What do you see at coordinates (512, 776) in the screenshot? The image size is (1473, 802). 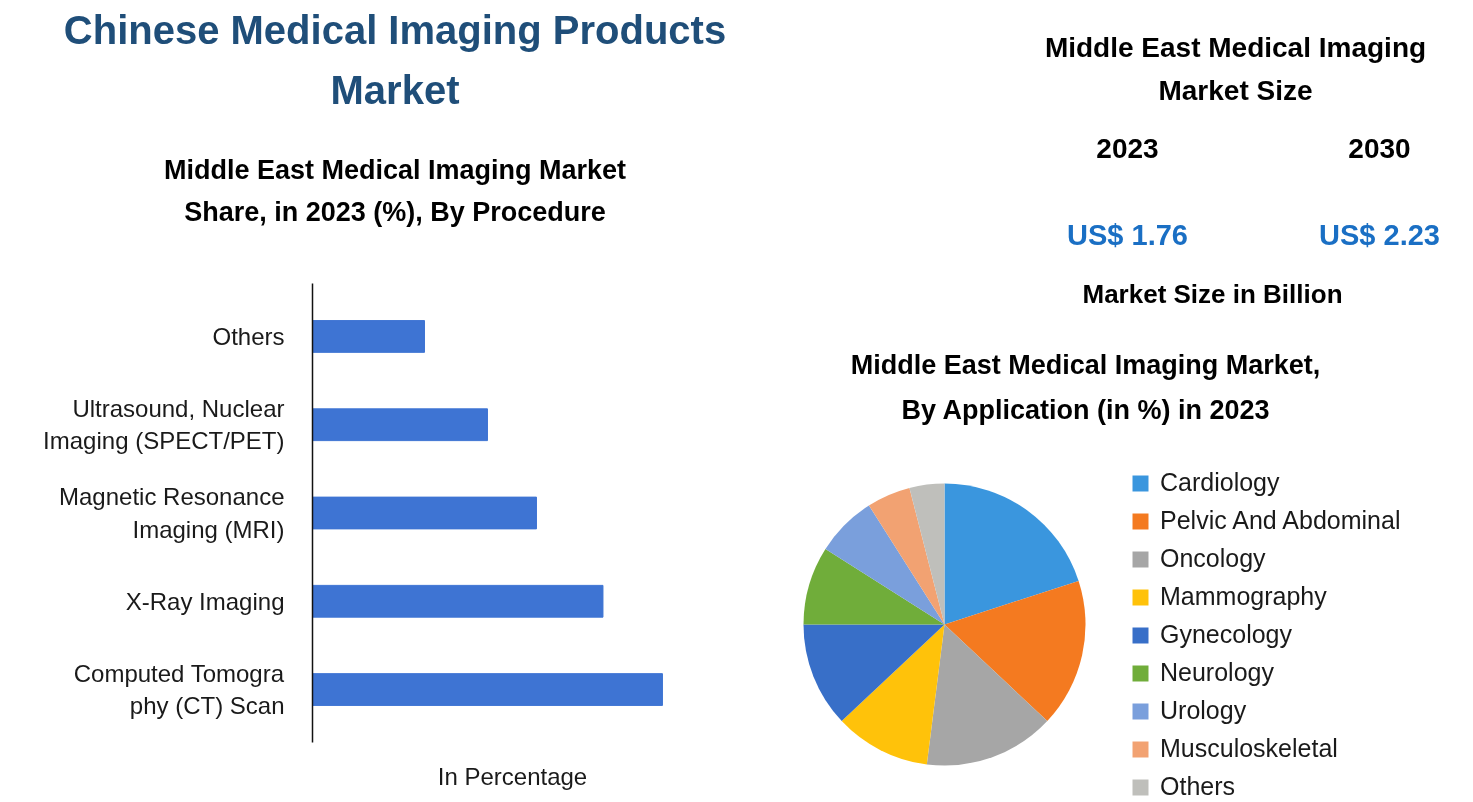 I see `x-axis-title: In Percentage` at bounding box center [512, 776].